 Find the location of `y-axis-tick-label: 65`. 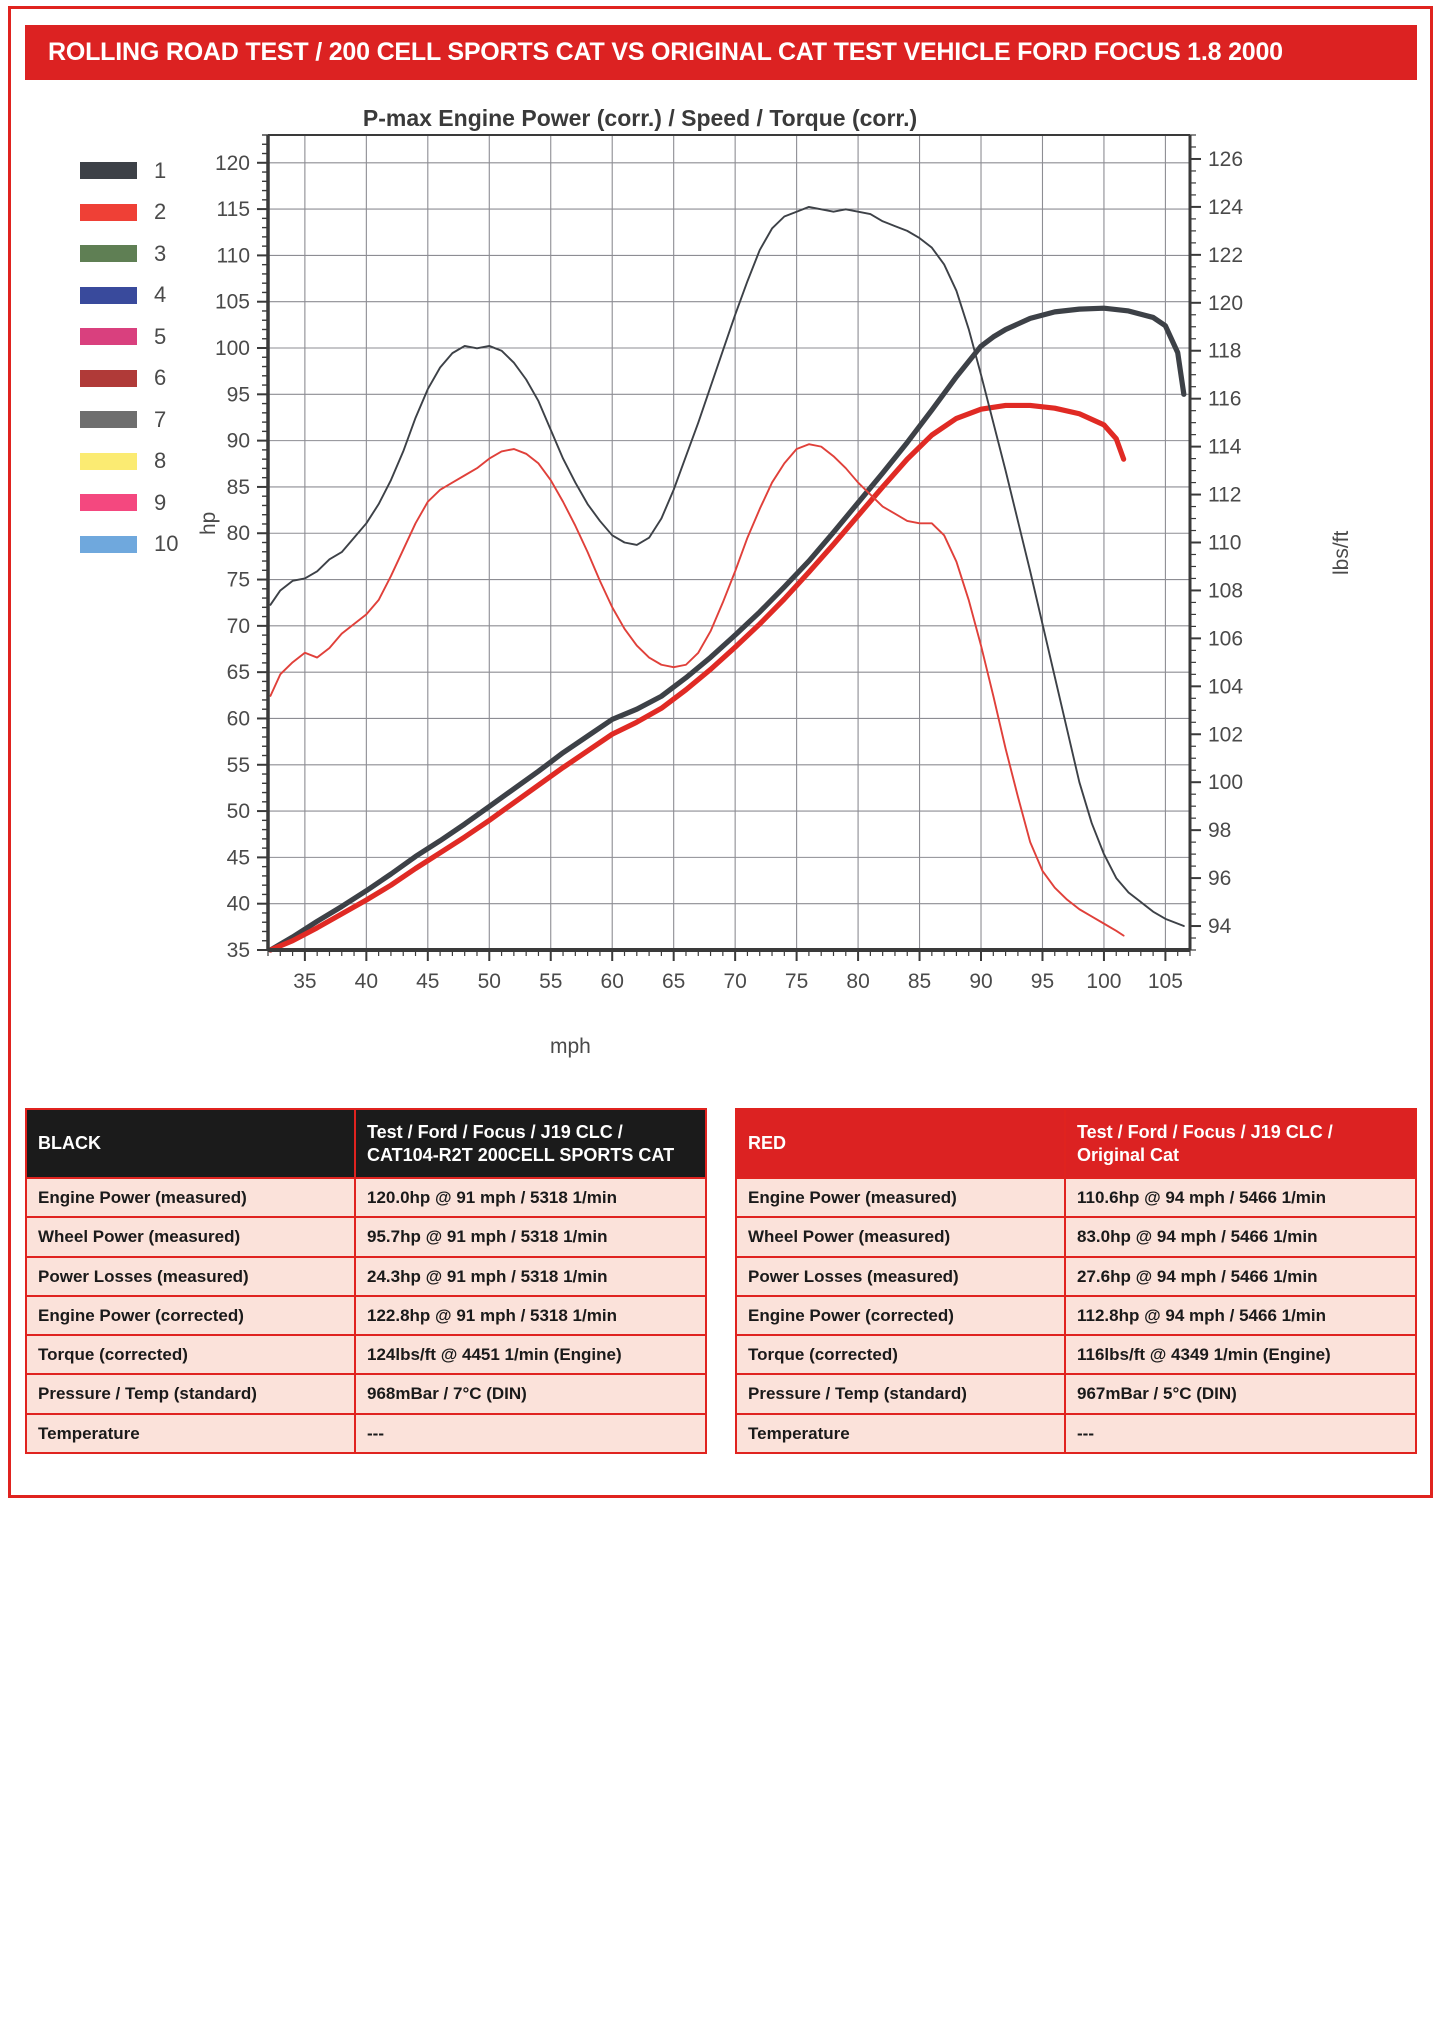

y-axis-tick-label: 65 is located at coordinates (238, 672).